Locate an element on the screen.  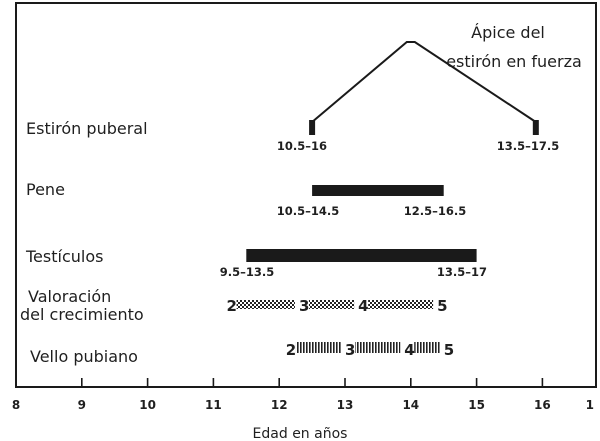
vello-row-stage-5: 5 is located at coordinates (449, 350).